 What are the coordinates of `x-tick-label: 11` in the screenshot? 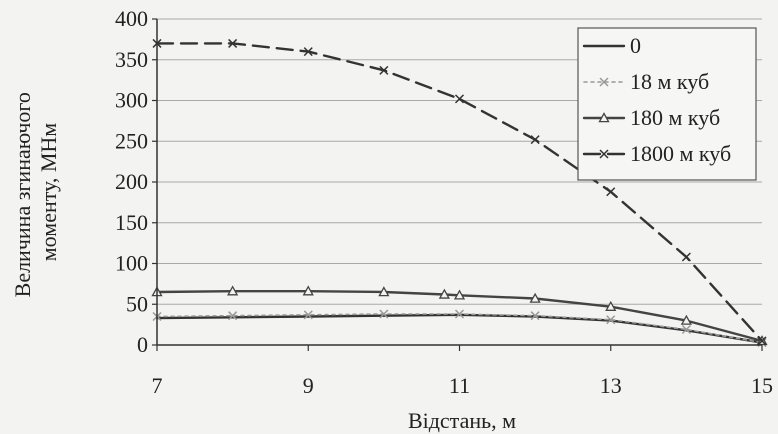 It's located at (459, 385).